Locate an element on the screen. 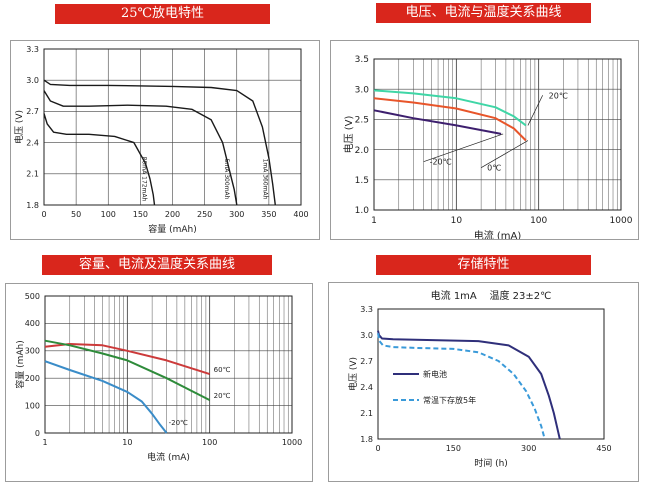 Image resolution: width=650 pixels, height=489 pixels. chart3-banner: 容量、电流及温度关系曲线 is located at coordinates (157, 265).